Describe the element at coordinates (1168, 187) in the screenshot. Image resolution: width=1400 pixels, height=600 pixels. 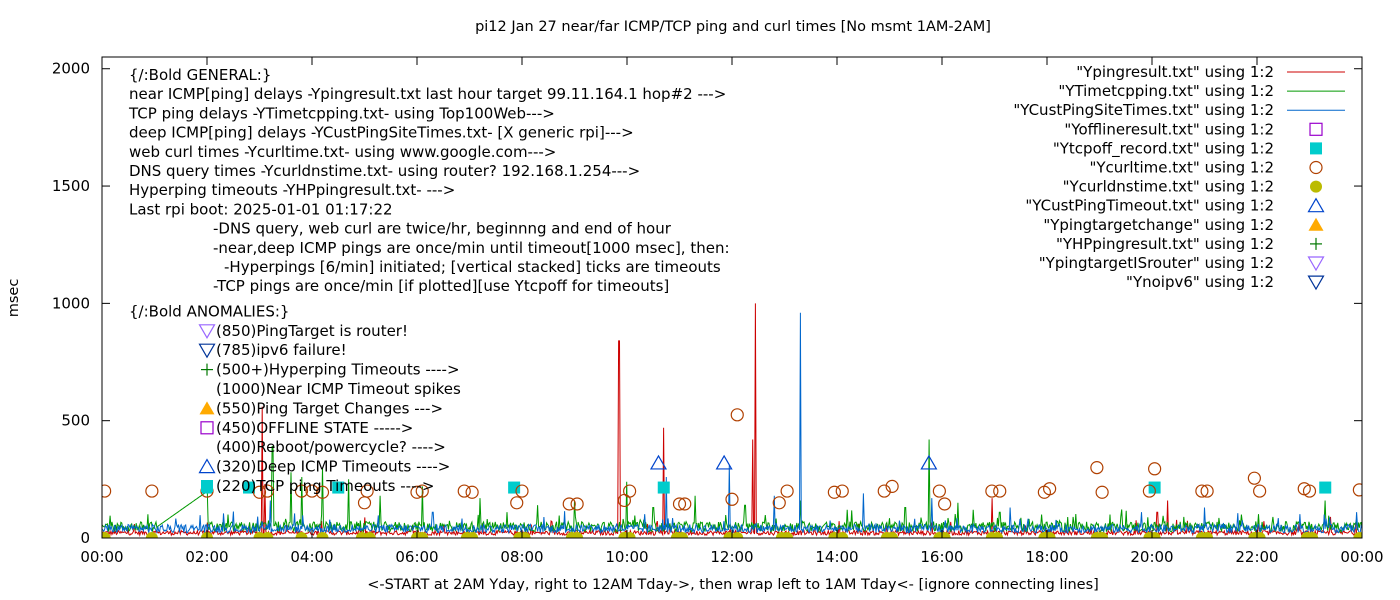
I see `legend-entry-label: "Ycurldnstime.txt" using 1:2` at that location.